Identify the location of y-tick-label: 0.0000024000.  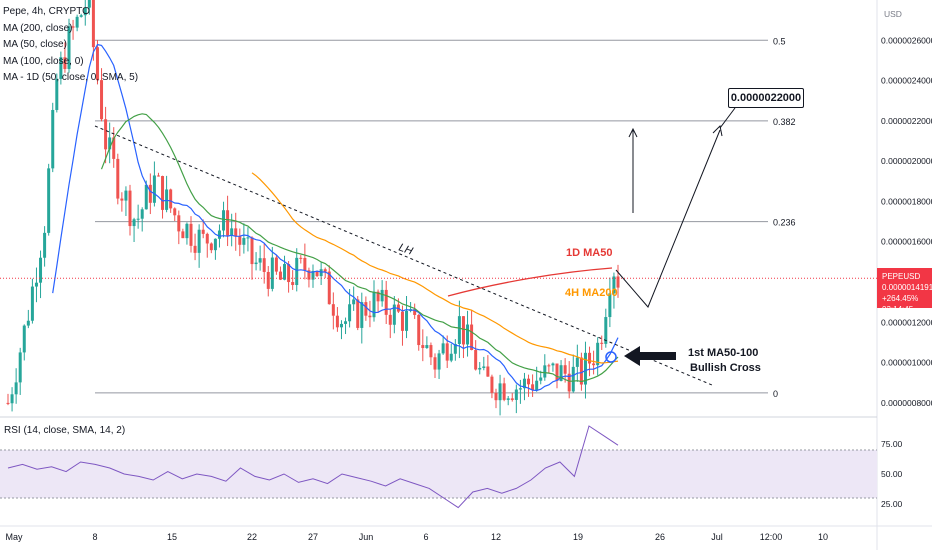
(906, 81).